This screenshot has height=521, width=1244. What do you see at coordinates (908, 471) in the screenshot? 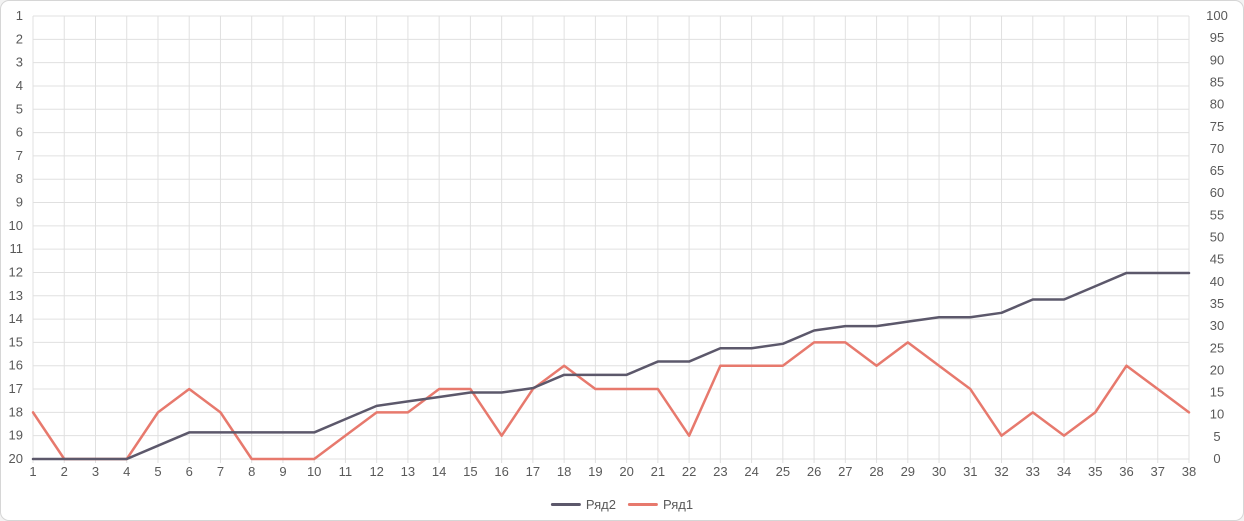
I see `x-axis-tick-label: 29` at bounding box center [908, 471].